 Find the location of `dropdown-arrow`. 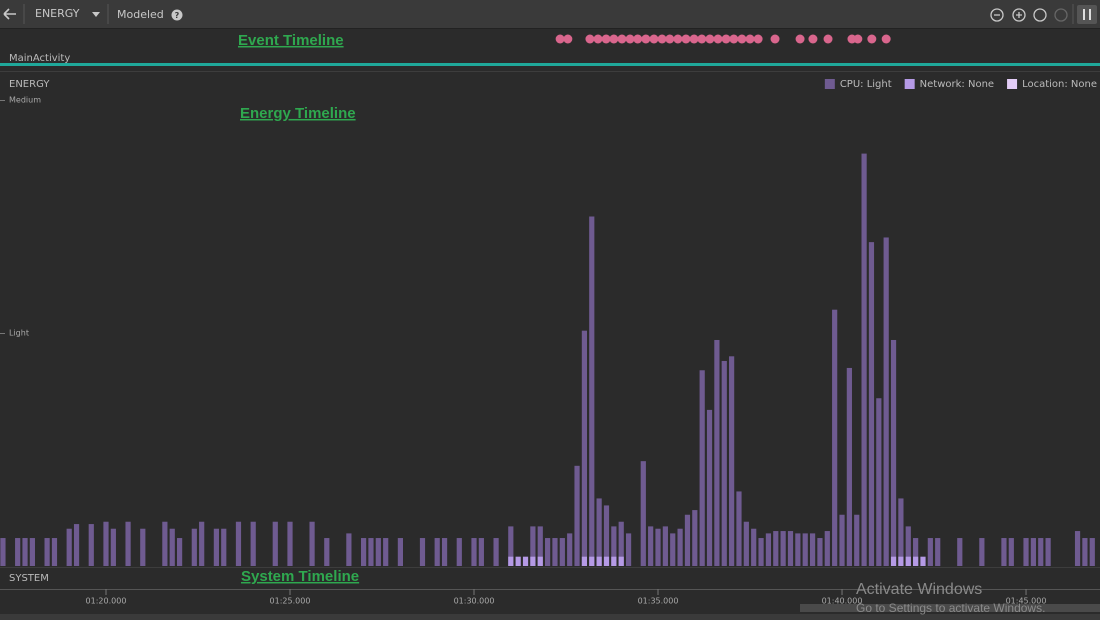

dropdown-arrow is located at coordinates (96, 14).